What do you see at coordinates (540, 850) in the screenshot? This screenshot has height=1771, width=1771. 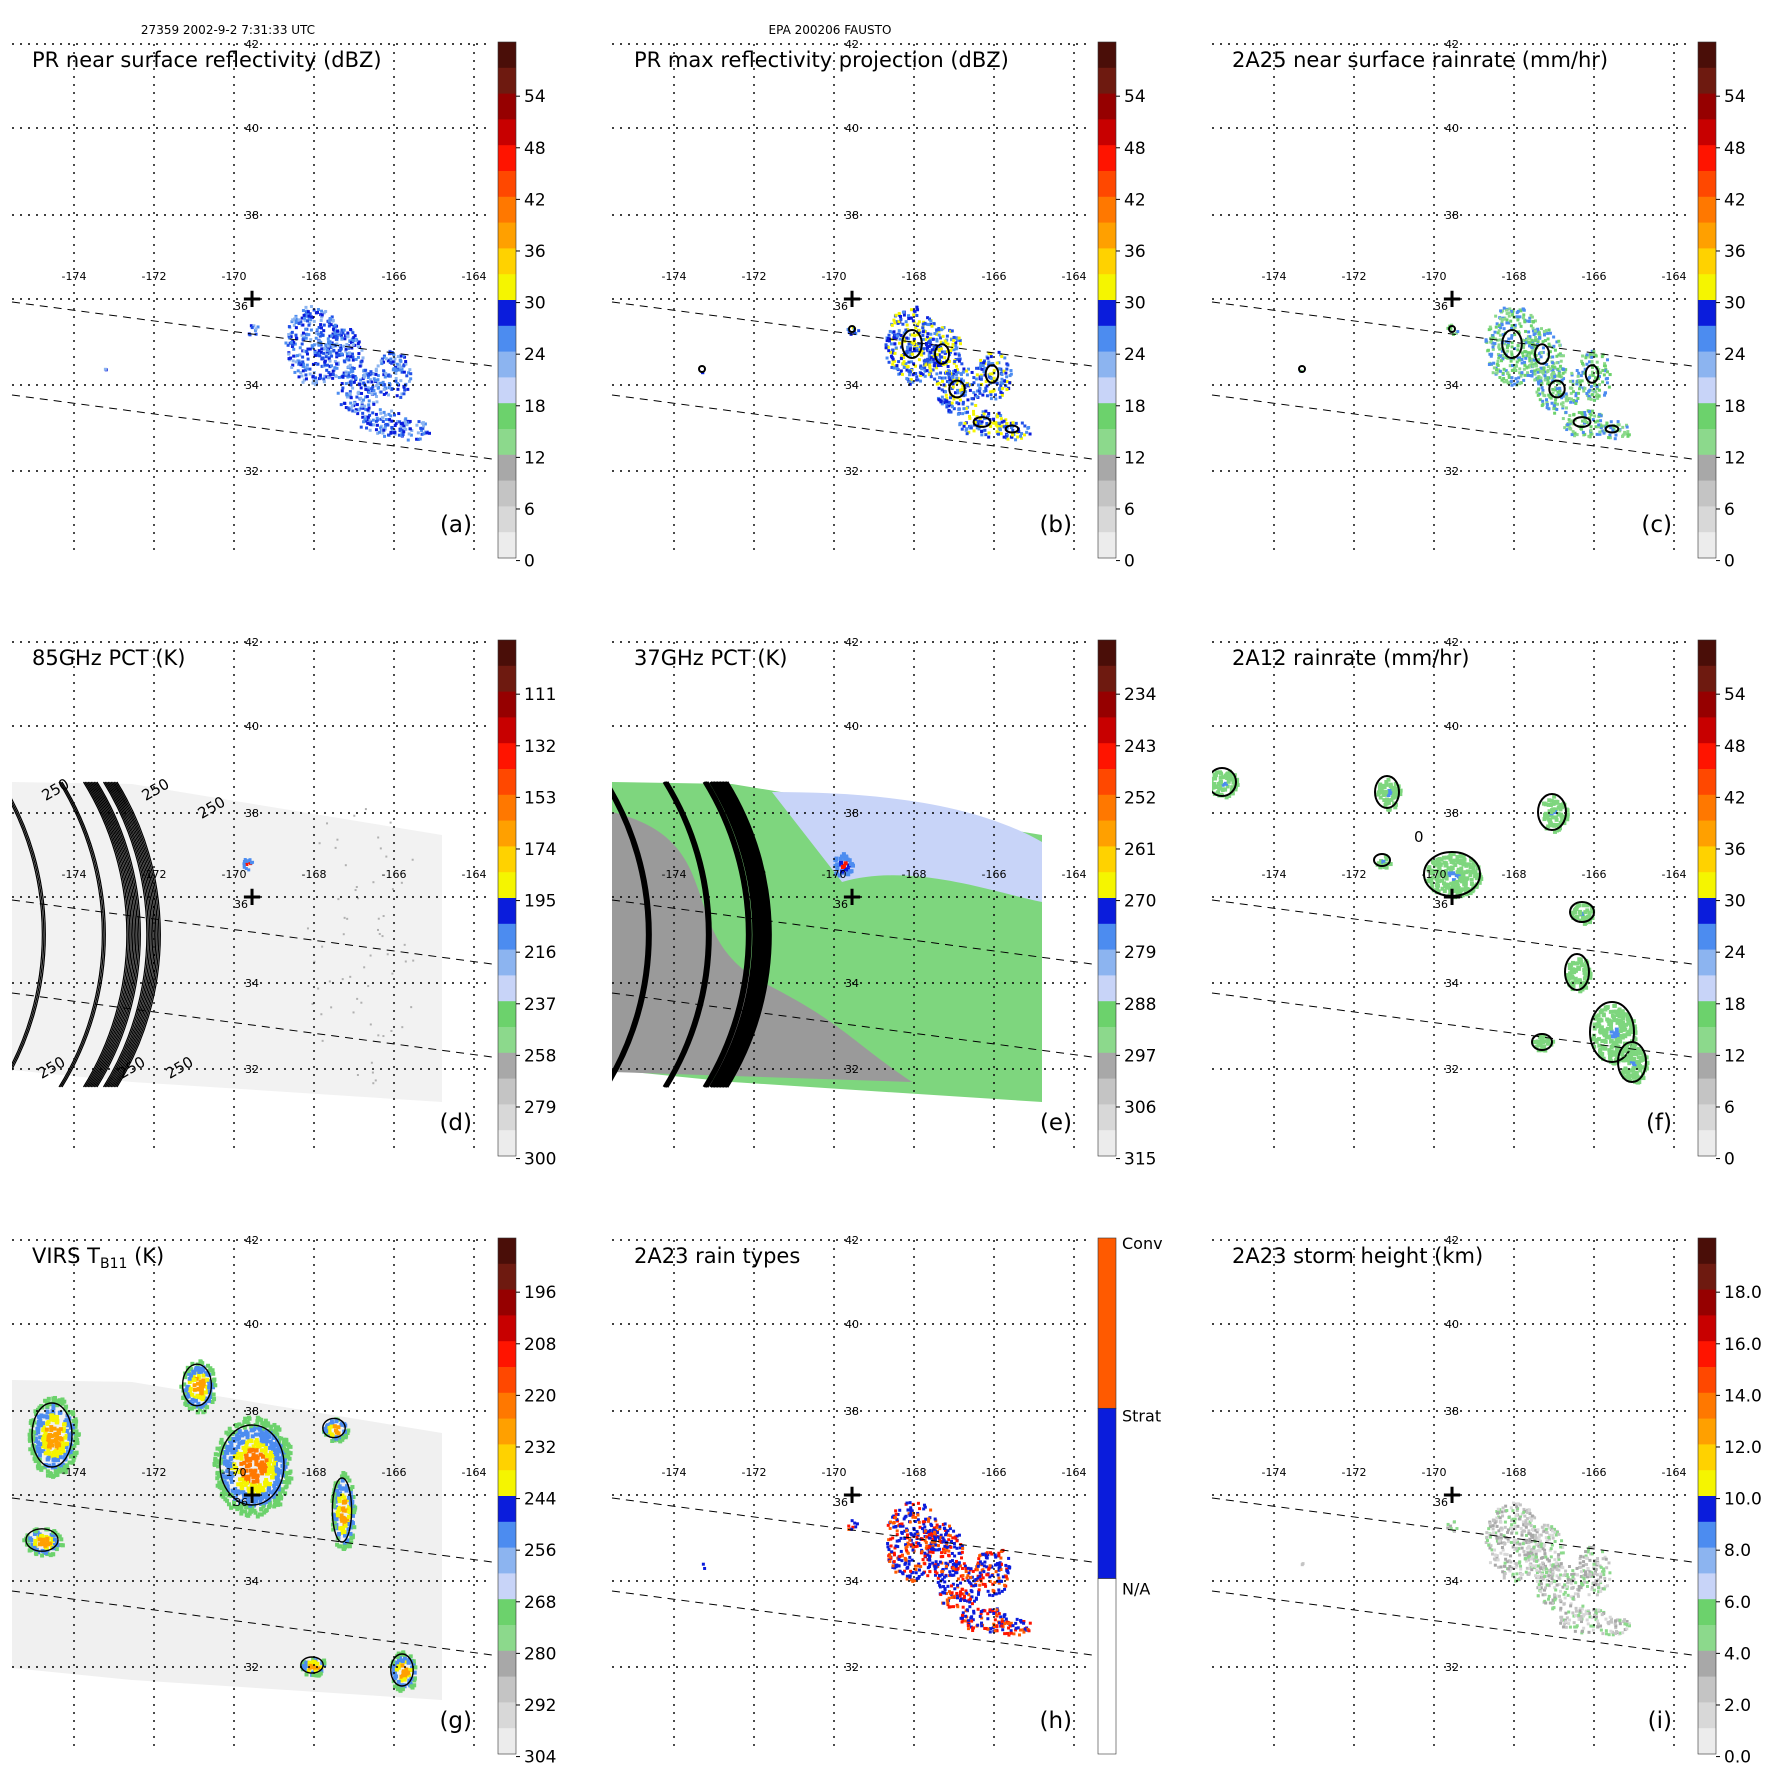 I see `colorbar-tick-label: 174` at bounding box center [540, 850].